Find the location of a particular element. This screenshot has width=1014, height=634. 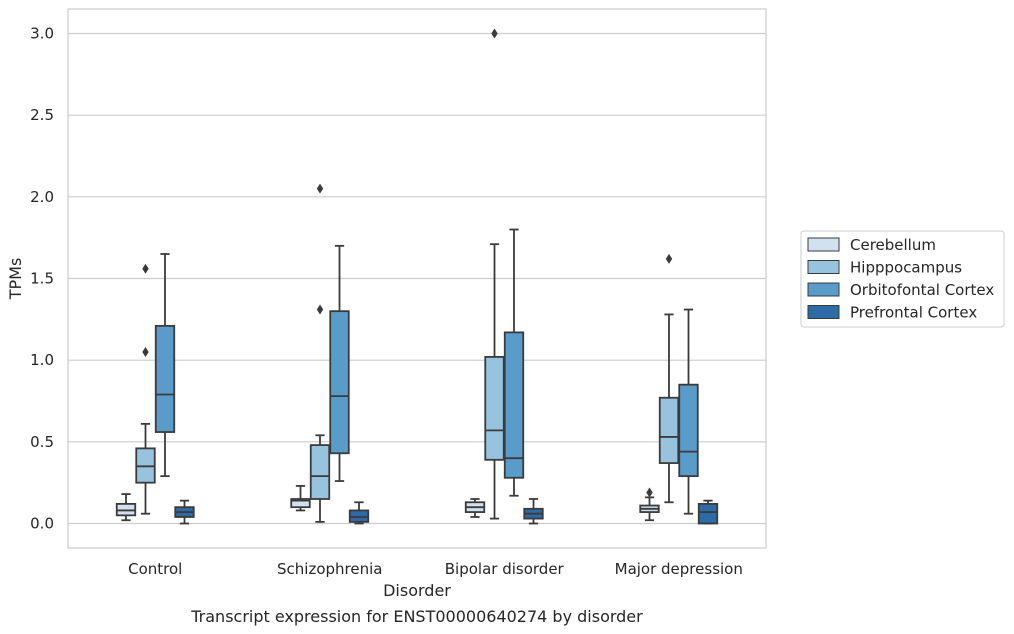

box-hipppocampus-bipolar-disorder is located at coordinates (494, 274).